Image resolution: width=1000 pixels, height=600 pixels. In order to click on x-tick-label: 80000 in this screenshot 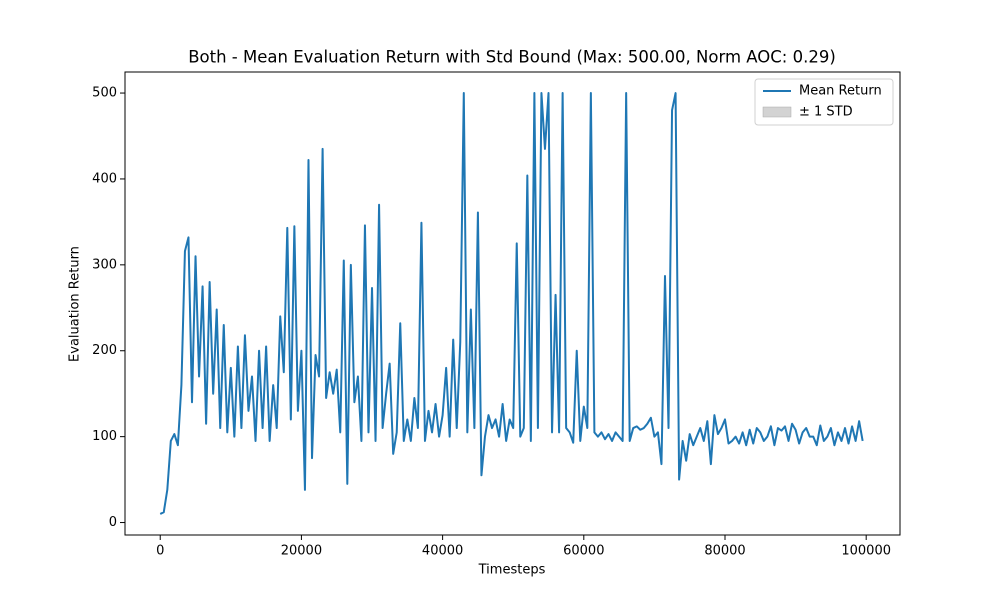, I will do `click(724, 551)`.